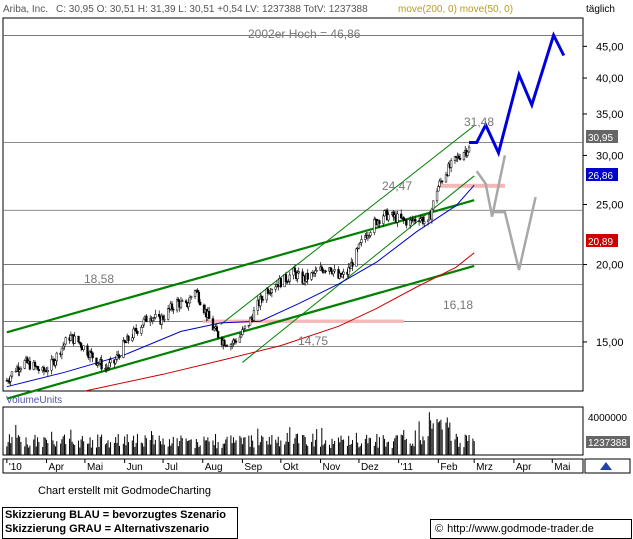 The height and width of the screenshot is (539, 633). Describe the element at coordinates (610, 79) in the screenshot. I see `y-tick-label: 40,00` at that location.